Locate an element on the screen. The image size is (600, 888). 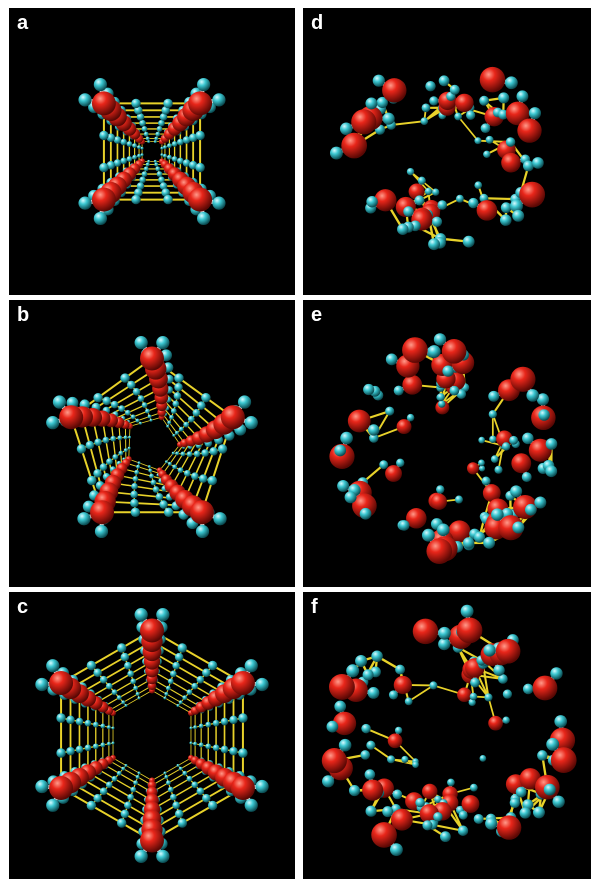
panel-label-d: d is located at coordinates (317, 23).